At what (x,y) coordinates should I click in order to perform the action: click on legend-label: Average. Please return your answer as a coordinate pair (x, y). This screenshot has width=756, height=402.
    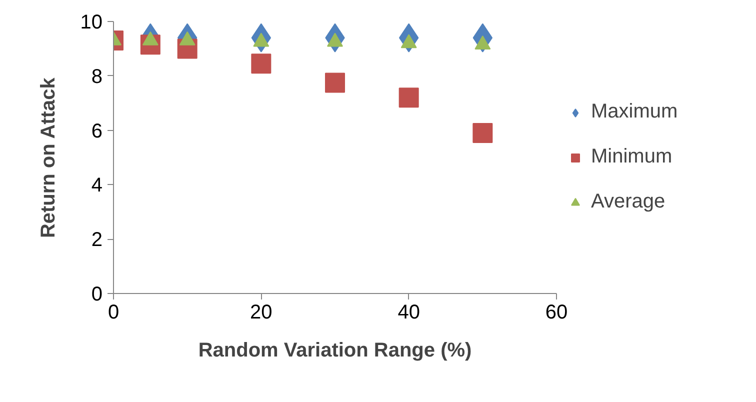
    Looking at the image, I should click on (628, 202).